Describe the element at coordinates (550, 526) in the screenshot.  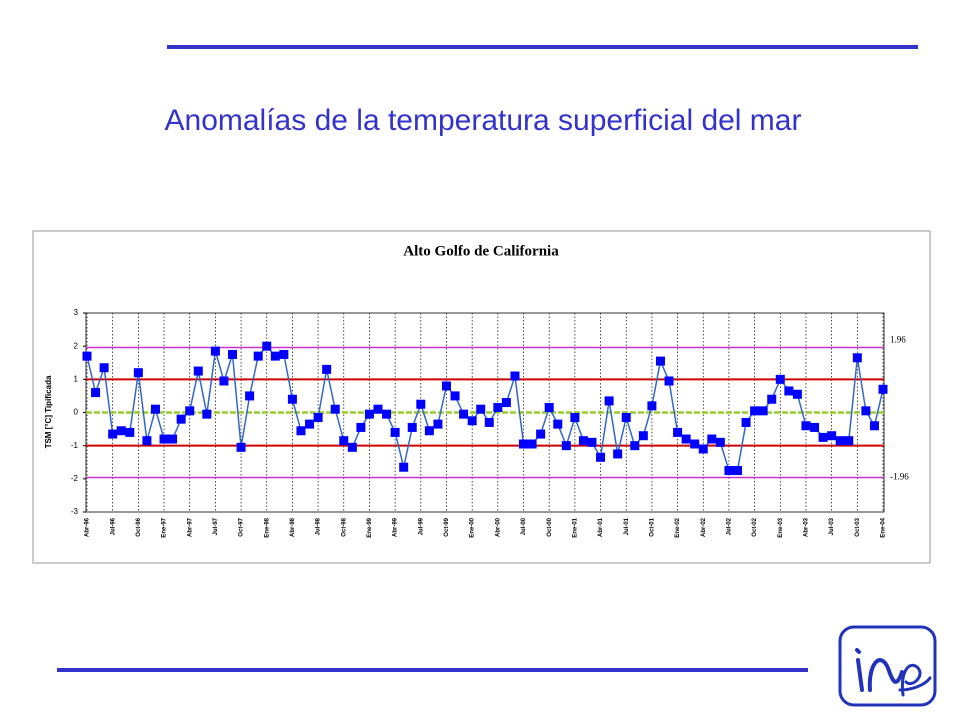
I see `x-tick-label: Oct-00` at that location.